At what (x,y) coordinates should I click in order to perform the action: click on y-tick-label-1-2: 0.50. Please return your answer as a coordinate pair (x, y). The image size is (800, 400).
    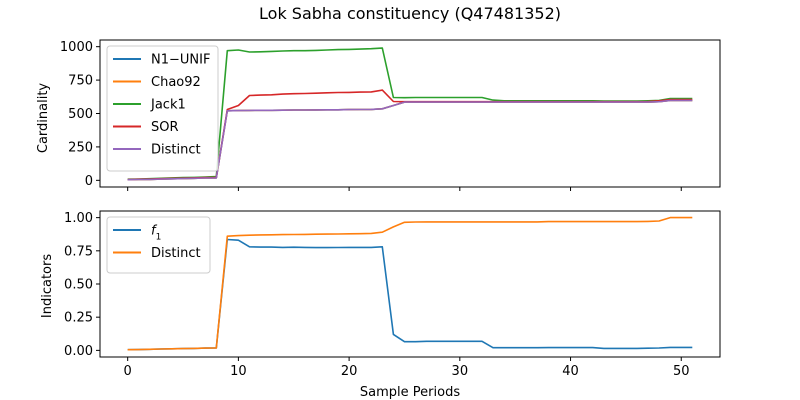
    Looking at the image, I should click on (78, 285).